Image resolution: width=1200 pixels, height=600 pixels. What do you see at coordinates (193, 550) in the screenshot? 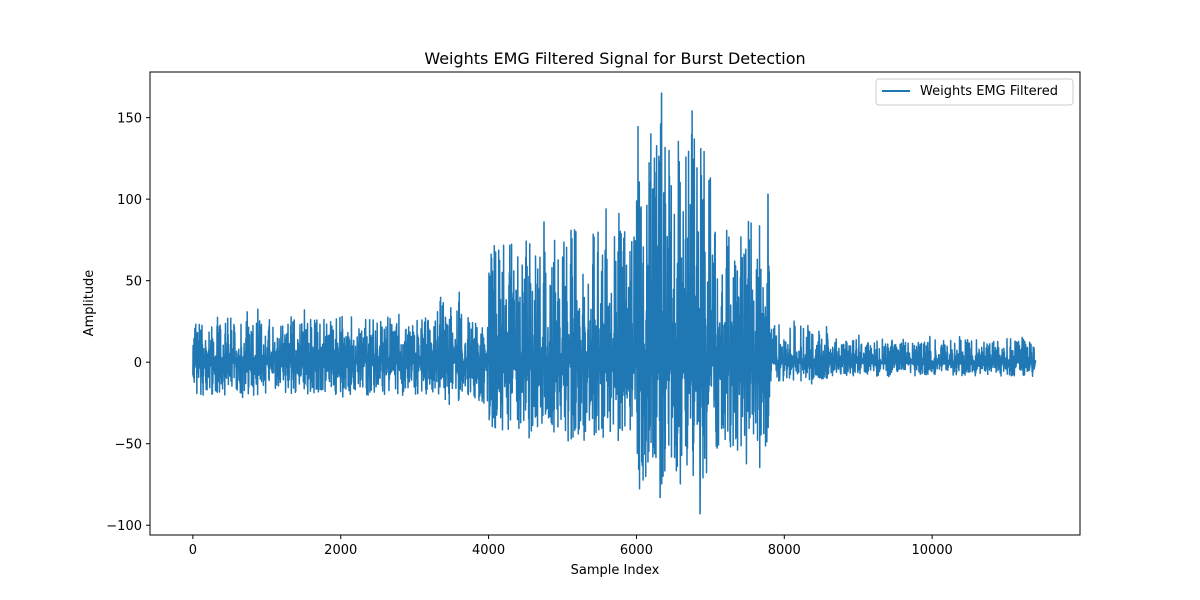
I see `x-tick-label: 0` at bounding box center [193, 550].